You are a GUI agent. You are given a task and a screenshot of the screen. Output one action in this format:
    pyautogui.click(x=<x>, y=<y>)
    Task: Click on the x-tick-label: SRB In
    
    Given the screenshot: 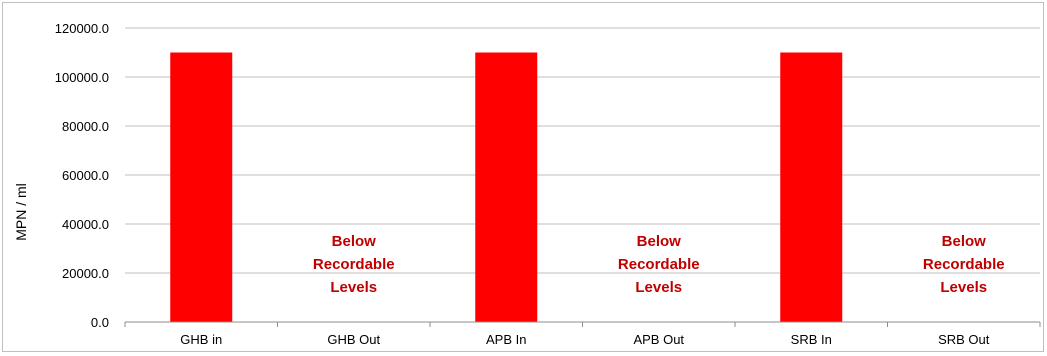 What is the action you would take?
    pyautogui.click(x=811, y=339)
    